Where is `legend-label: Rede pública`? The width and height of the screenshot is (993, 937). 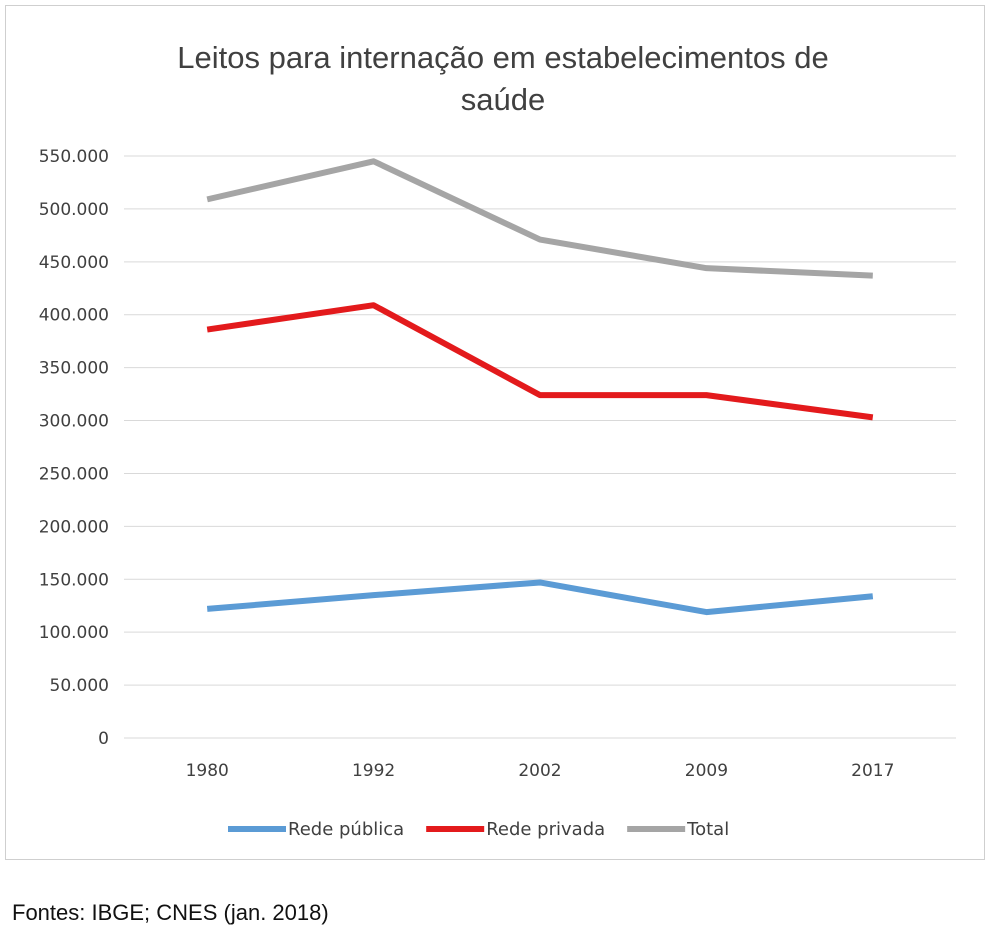 legend-label: Rede pública is located at coordinates (346, 829).